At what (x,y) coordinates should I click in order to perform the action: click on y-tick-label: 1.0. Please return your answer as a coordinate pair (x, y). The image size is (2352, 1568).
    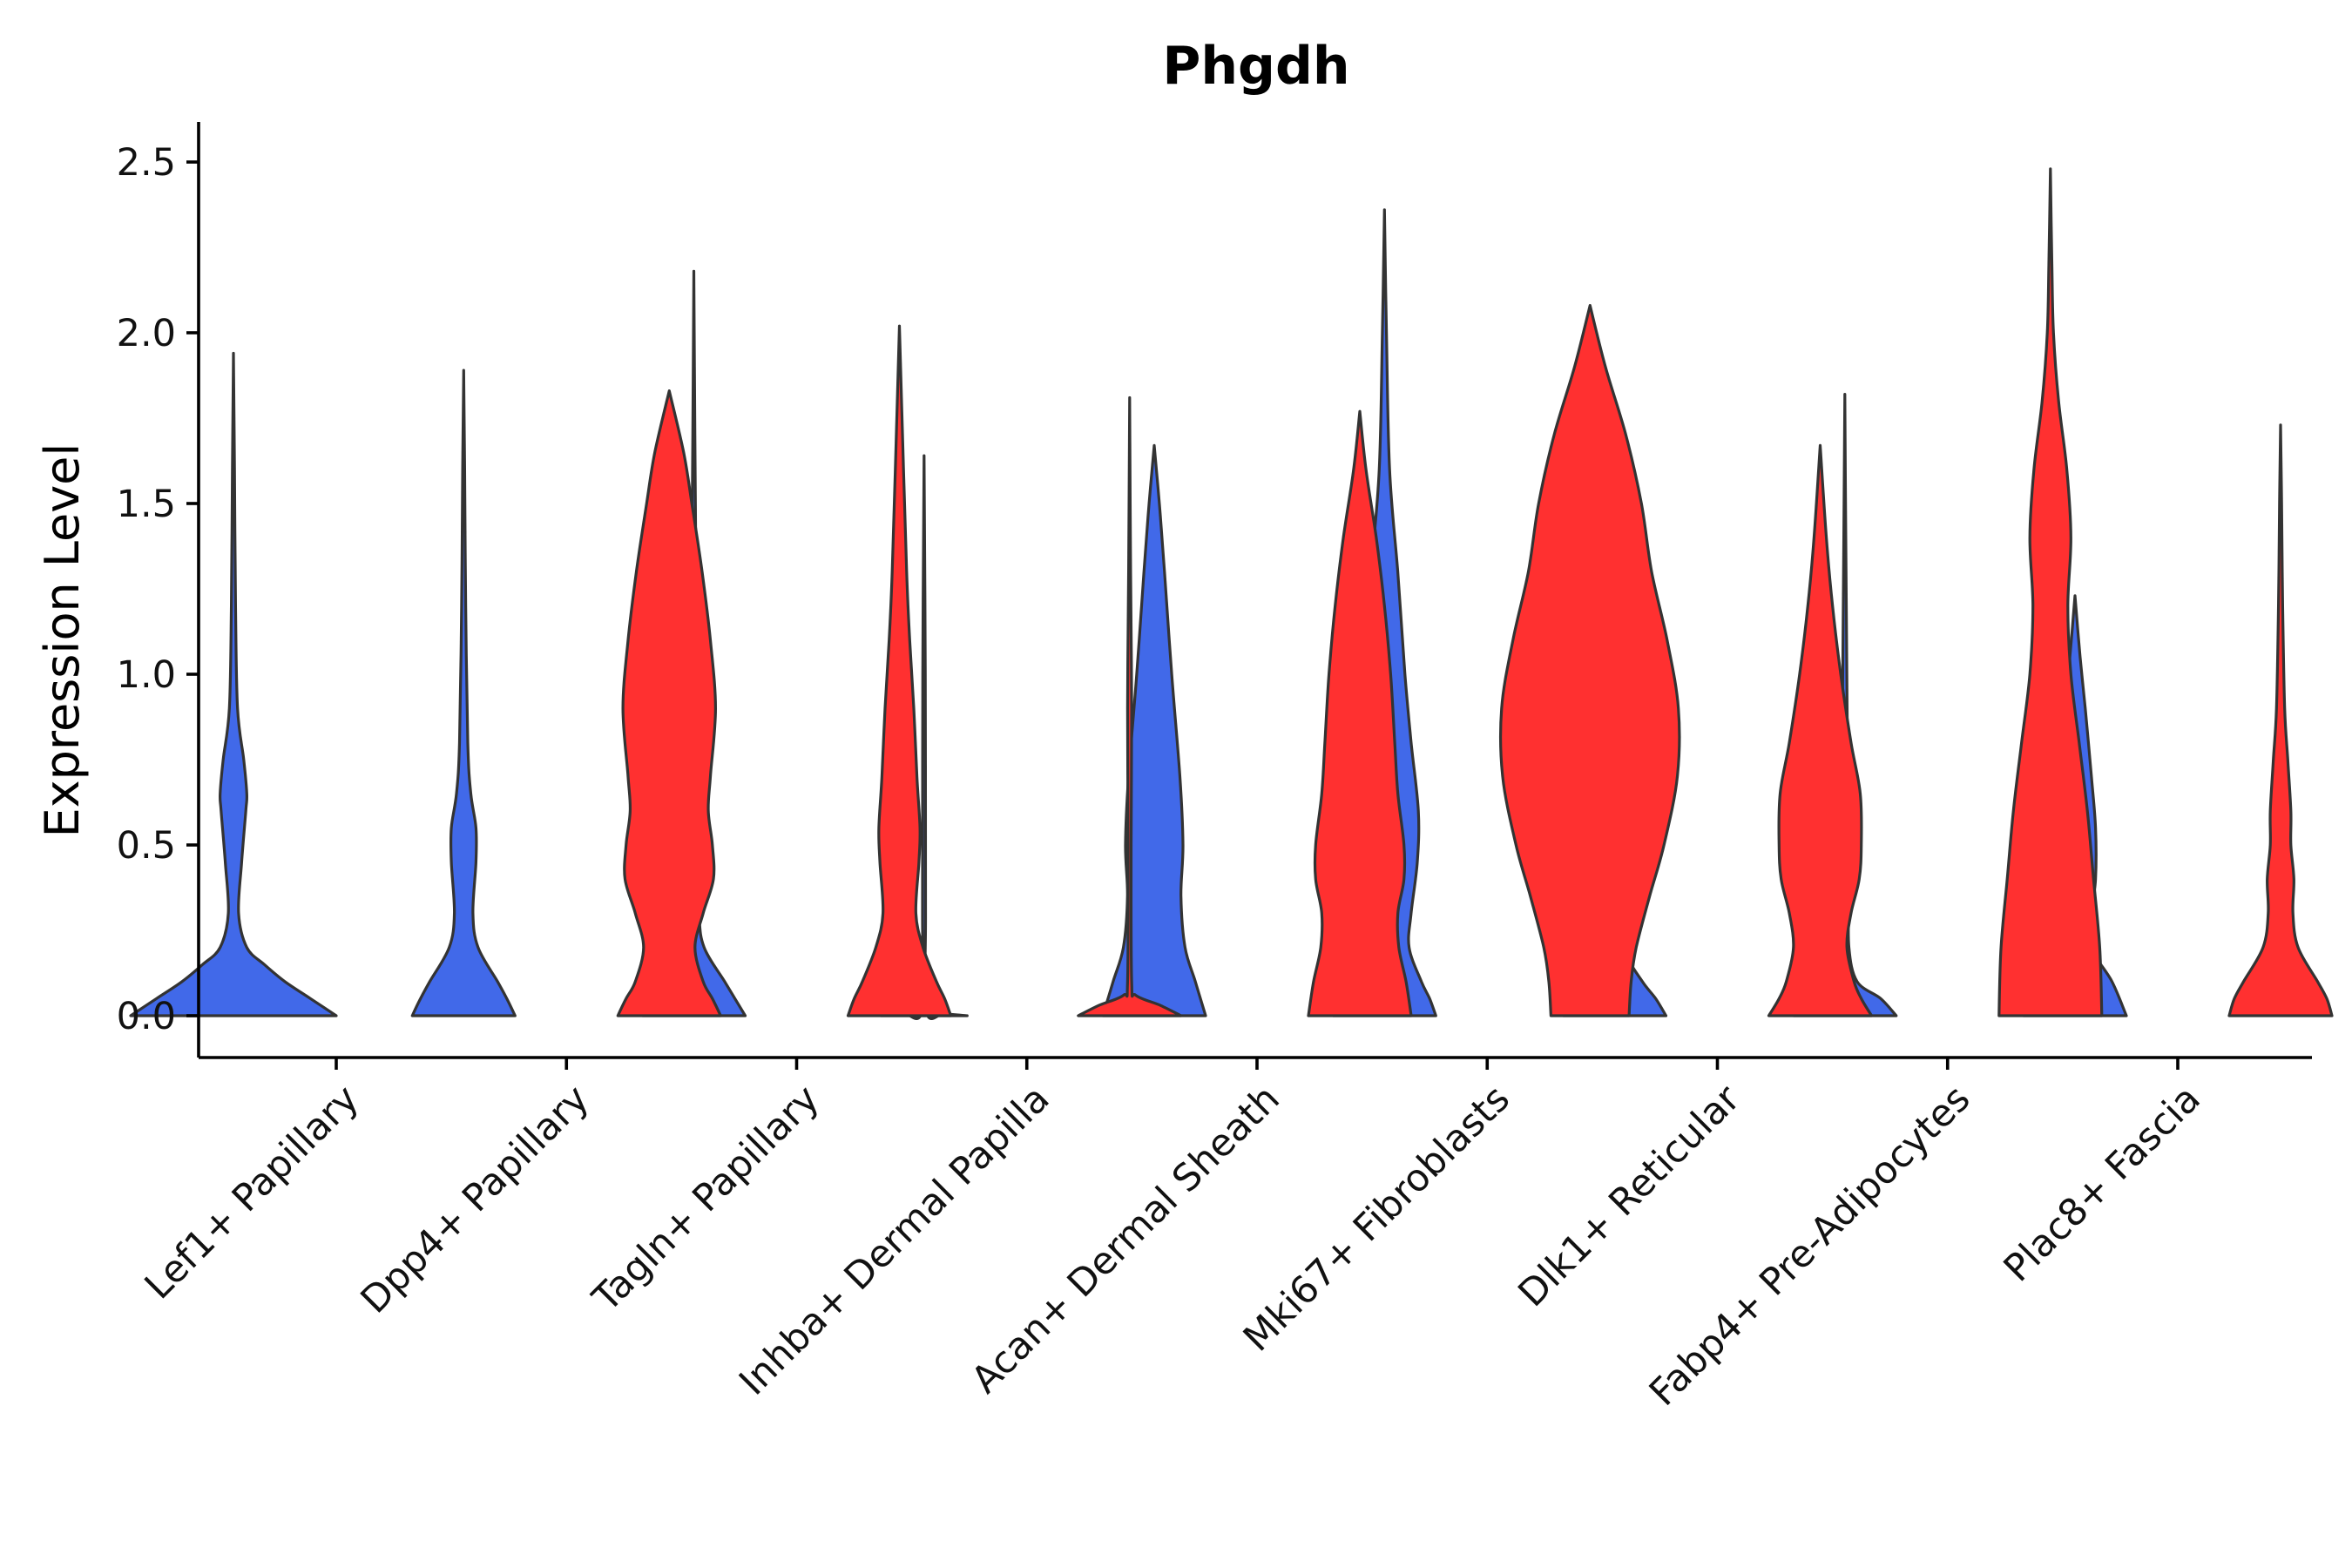
    Looking at the image, I should click on (146, 675).